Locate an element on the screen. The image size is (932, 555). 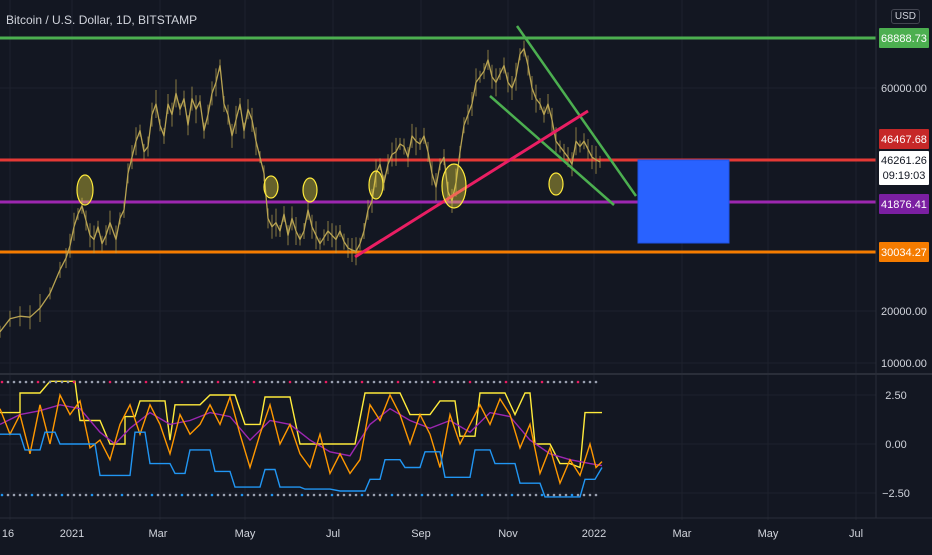
pink-trendline is located at coordinates (471, 184).